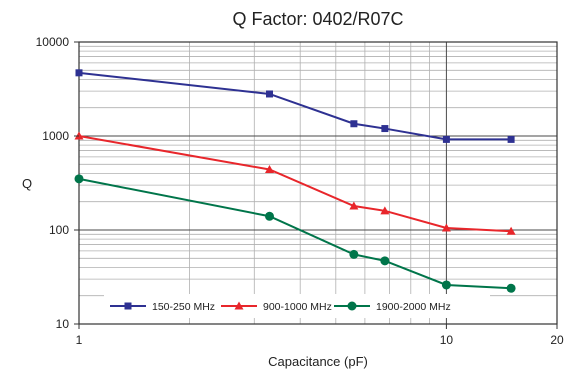 The height and width of the screenshot is (378, 574). What do you see at coordinates (317, 19) in the screenshot?
I see `chart-title: Q Factor: 0402/R07C` at bounding box center [317, 19].